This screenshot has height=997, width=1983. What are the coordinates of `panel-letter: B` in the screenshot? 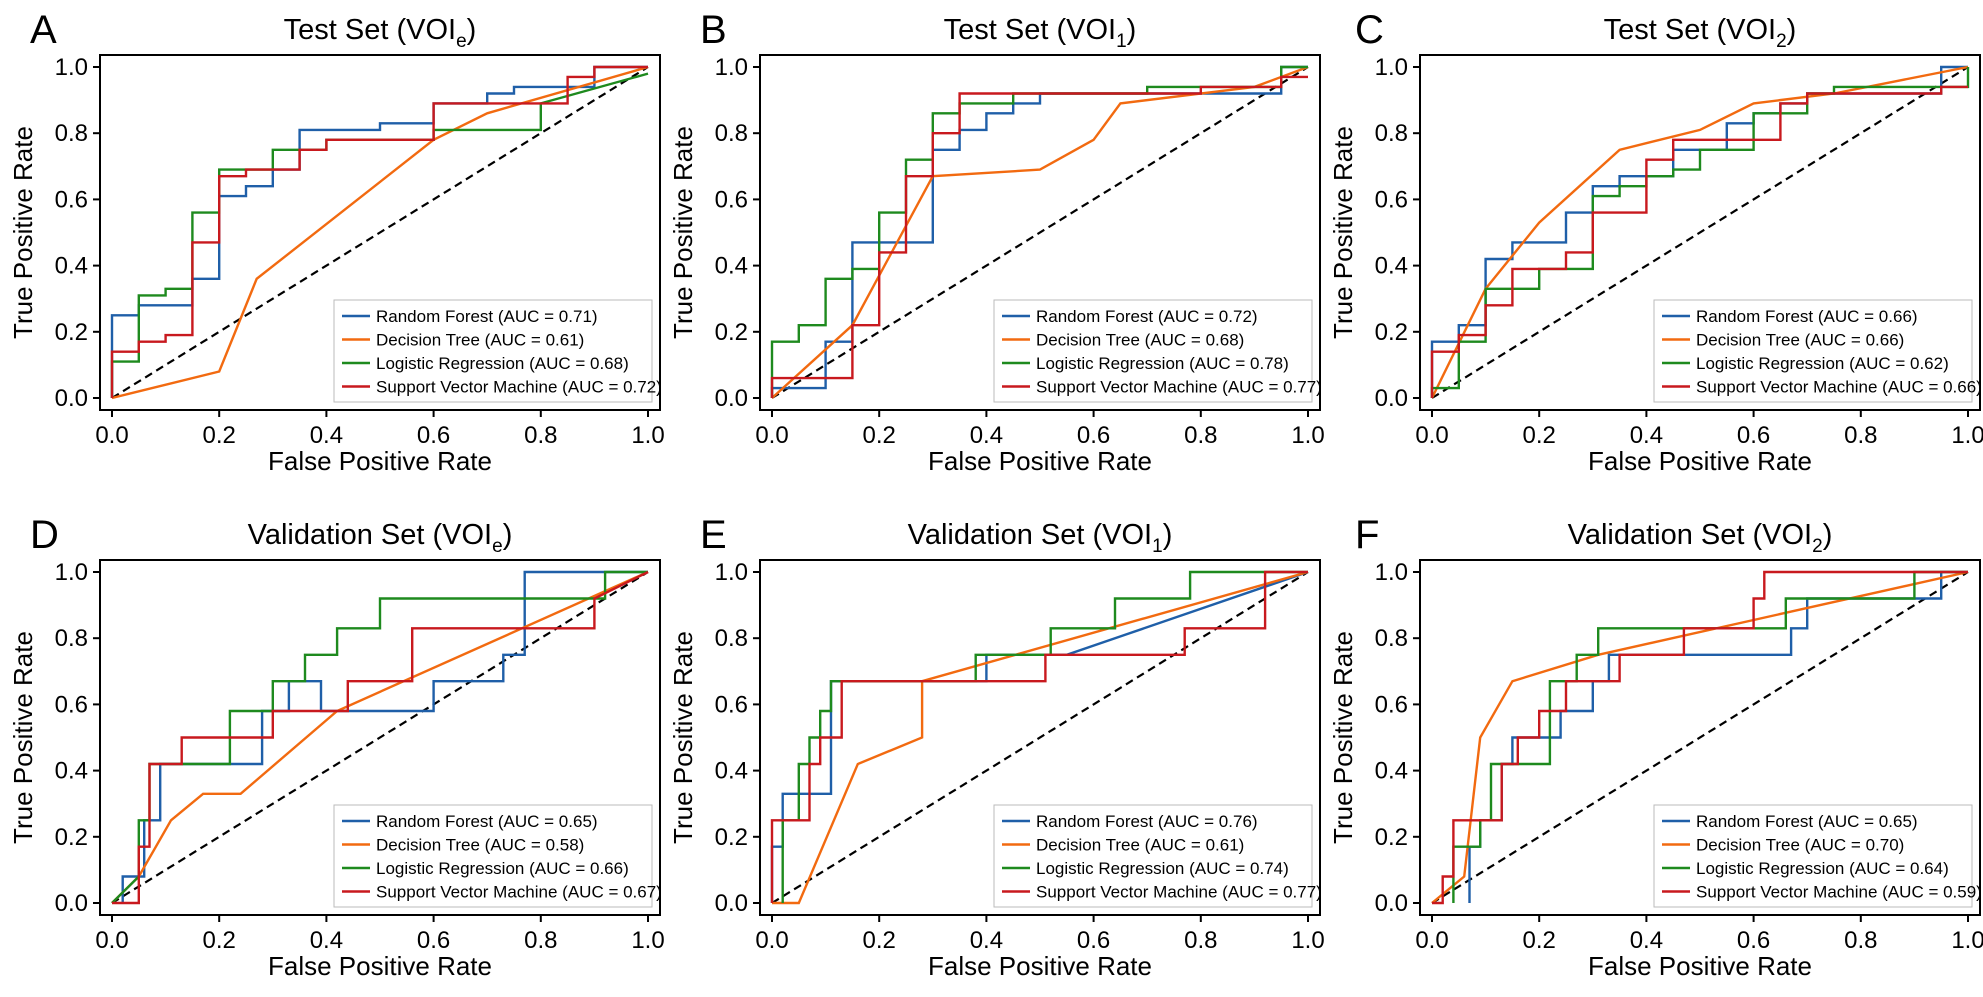 It's located at (713, 30).